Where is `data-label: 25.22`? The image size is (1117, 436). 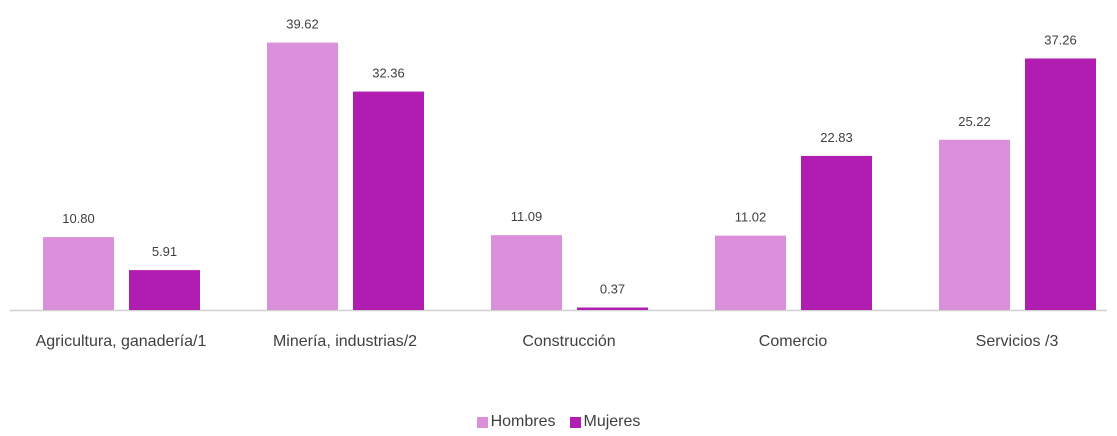 data-label: 25.22 is located at coordinates (974, 121).